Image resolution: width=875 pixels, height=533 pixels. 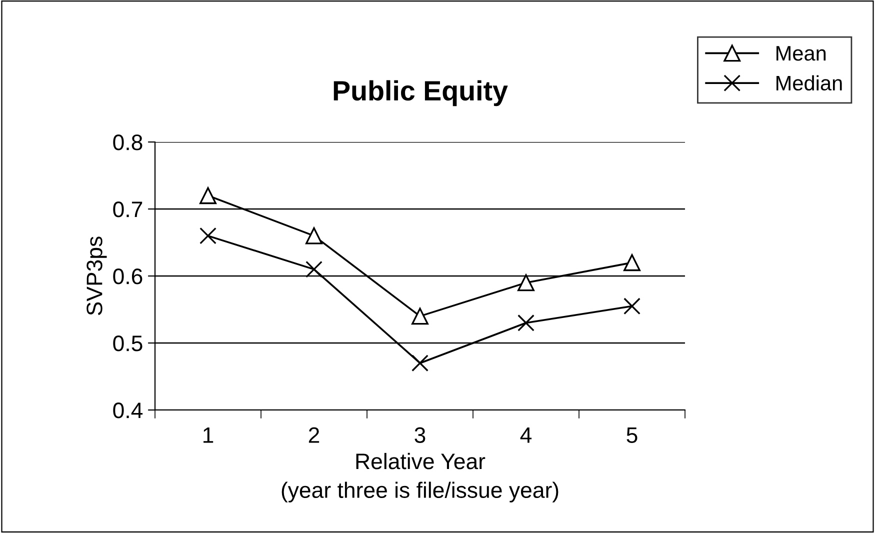 What do you see at coordinates (801, 53) in the screenshot?
I see `legend-label: Mean` at bounding box center [801, 53].